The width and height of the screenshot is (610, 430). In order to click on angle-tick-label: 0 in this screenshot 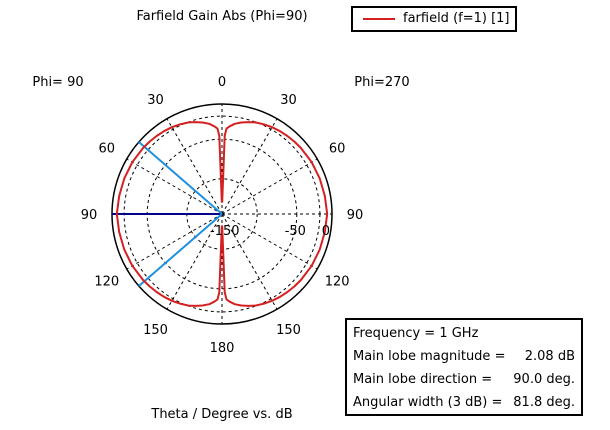, I will do `click(222, 82)`.